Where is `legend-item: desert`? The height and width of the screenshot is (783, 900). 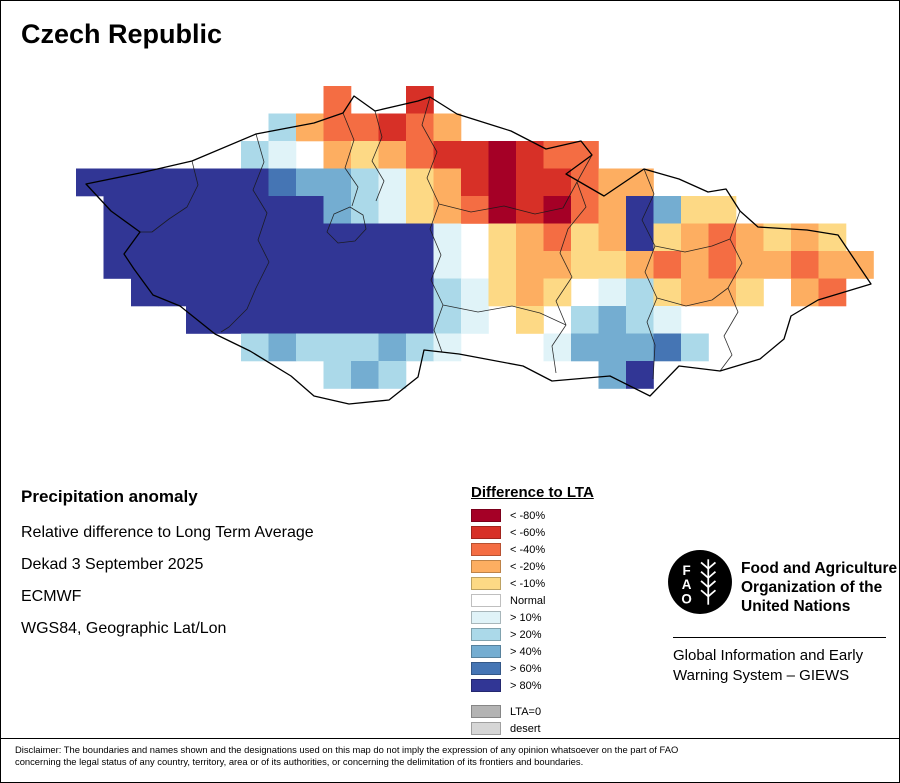 legend-item: desert is located at coordinates (551, 728).